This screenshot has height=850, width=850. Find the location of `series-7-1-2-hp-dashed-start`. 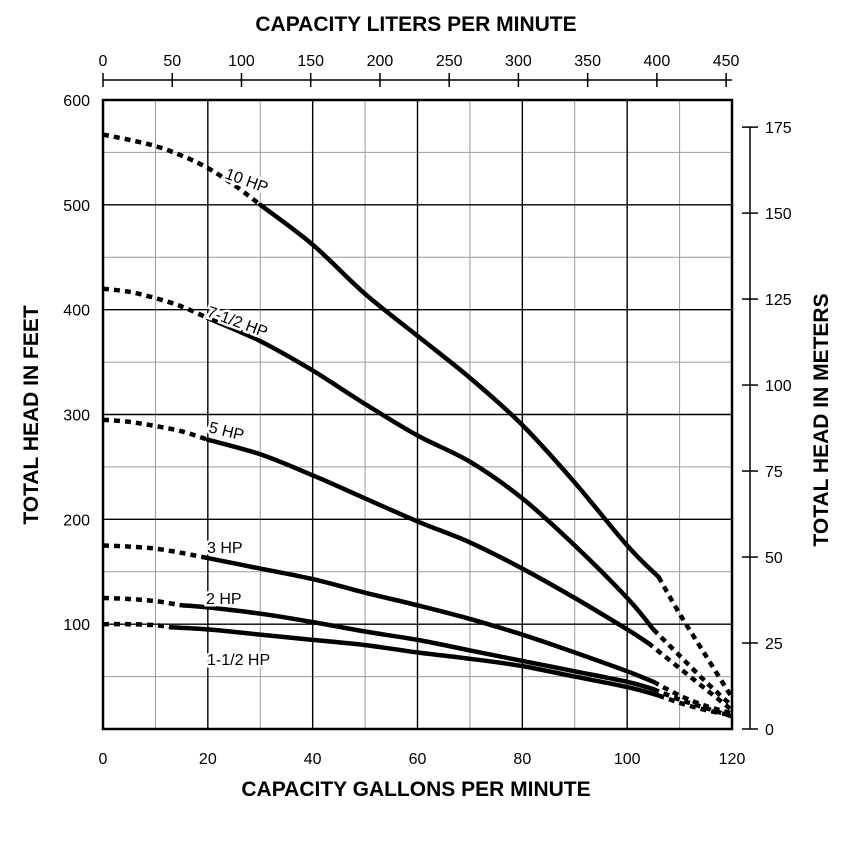

series-7-1-2-hp-dashed-start is located at coordinates (155, 303).